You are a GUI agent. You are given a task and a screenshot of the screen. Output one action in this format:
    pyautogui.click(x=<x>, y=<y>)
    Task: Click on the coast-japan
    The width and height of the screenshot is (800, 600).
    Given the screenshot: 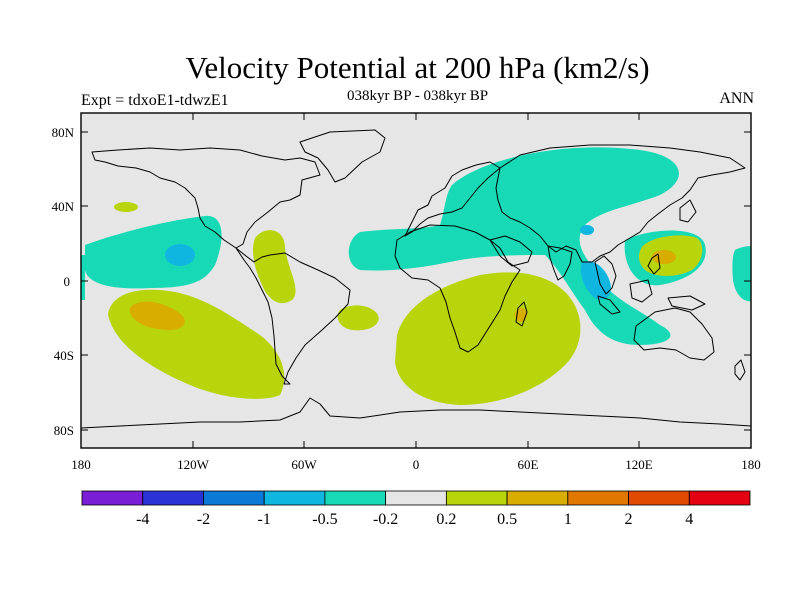 What is the action you would take?
    pyautogui.click(x=688, y=211)
    